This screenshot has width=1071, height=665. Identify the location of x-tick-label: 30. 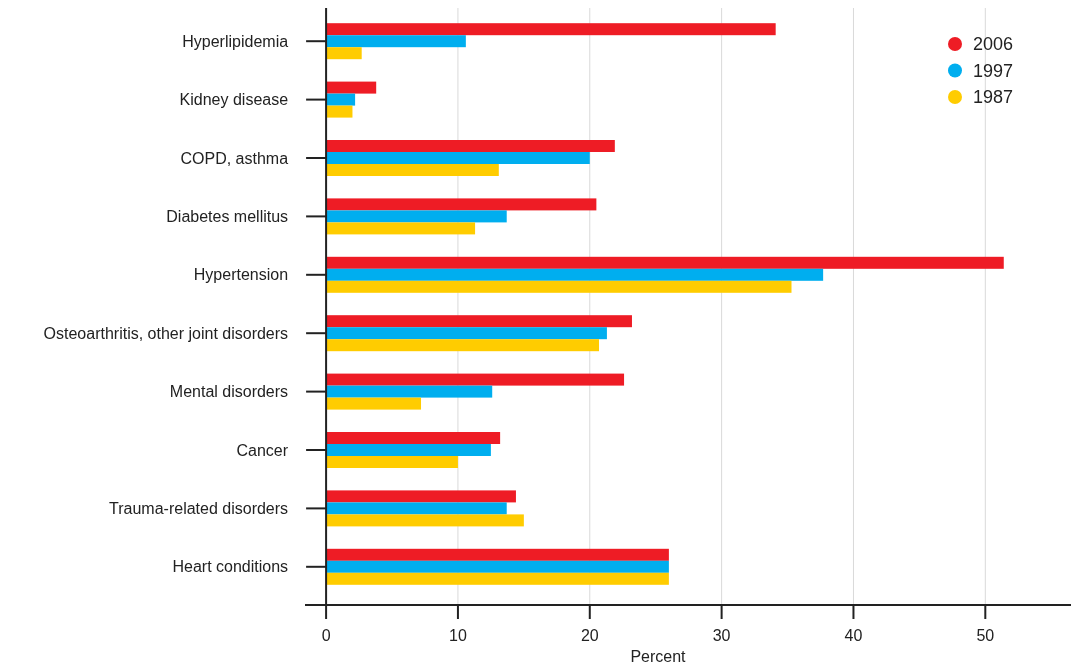
(721, 635).